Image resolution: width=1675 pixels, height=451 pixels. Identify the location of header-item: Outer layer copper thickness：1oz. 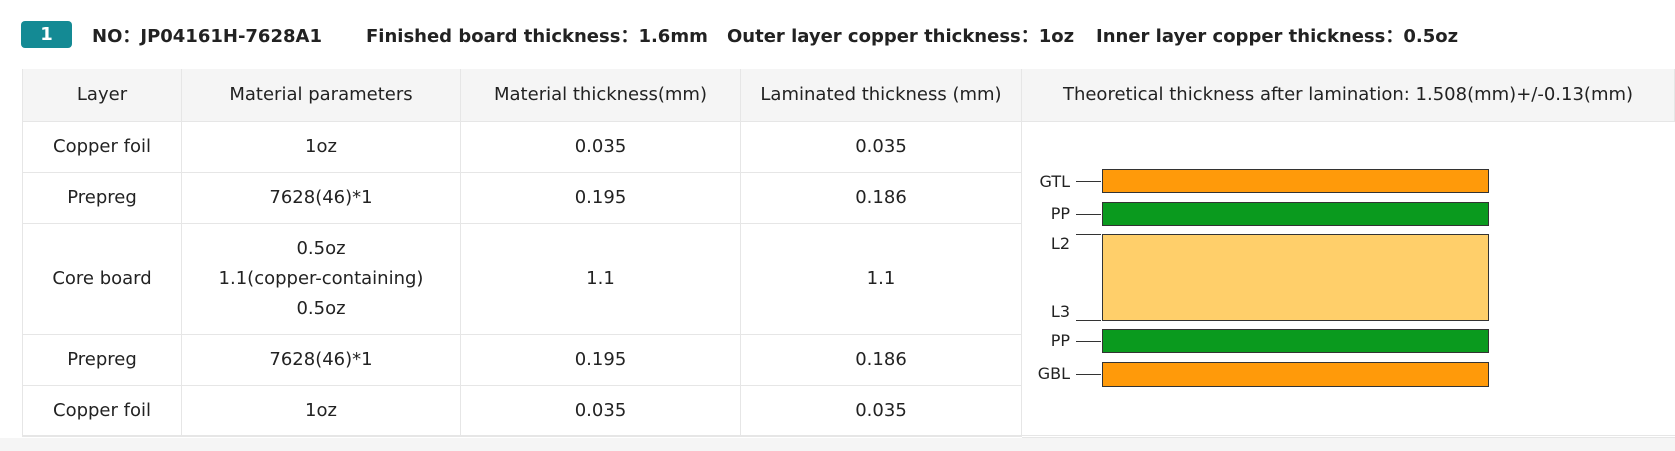
(901, 36).